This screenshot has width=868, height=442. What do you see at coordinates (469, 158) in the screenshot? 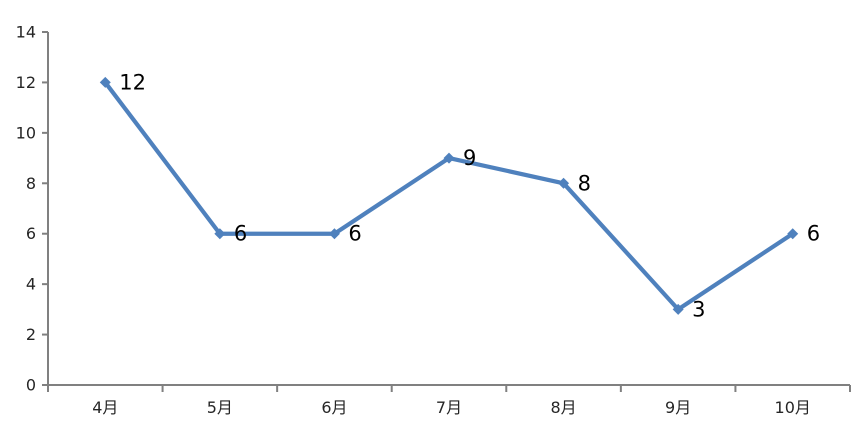
I see `data-point-label: 9` at bounding box center [469, 158].